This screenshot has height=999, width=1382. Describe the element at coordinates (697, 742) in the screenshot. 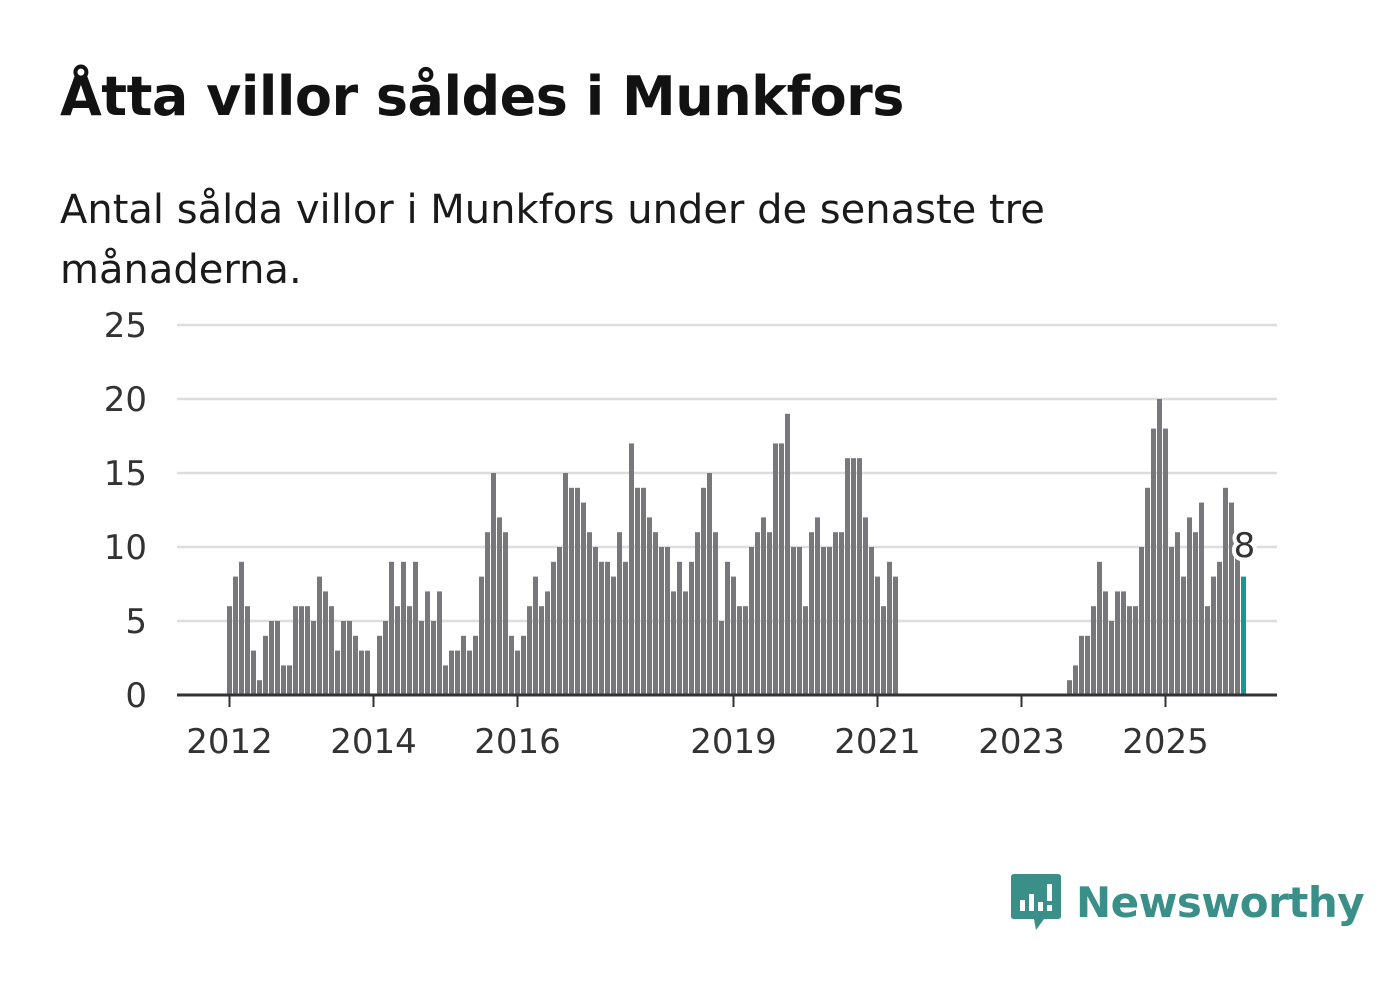

I see `x-axis-labels: 2012 2014 2016 2019 2021 2023 2025` at that location.